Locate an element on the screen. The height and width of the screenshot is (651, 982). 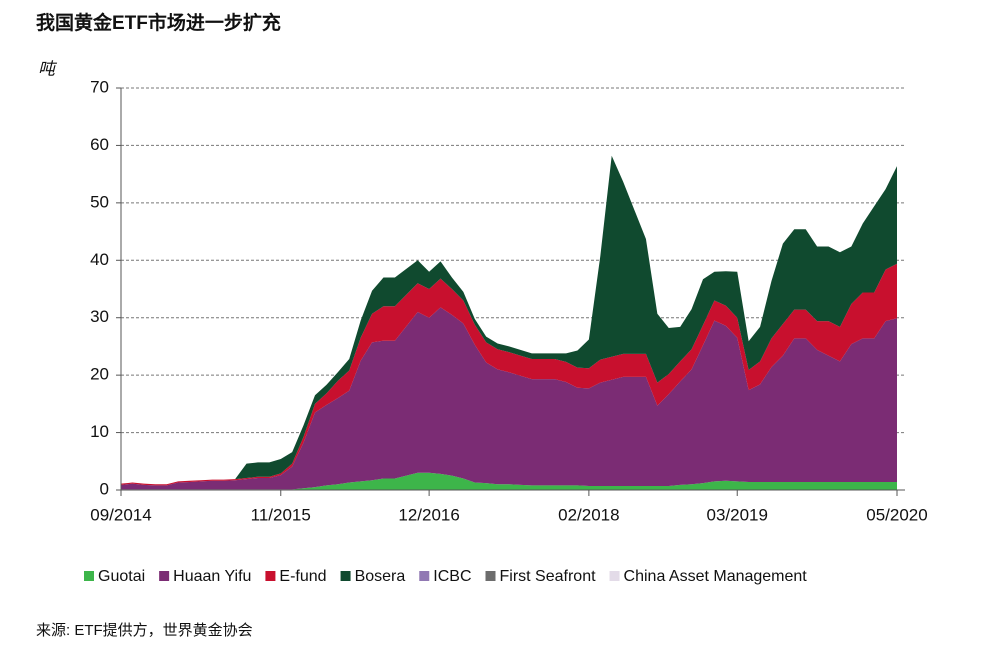
legend-label: Bosera is located at coordinates (380, 576).